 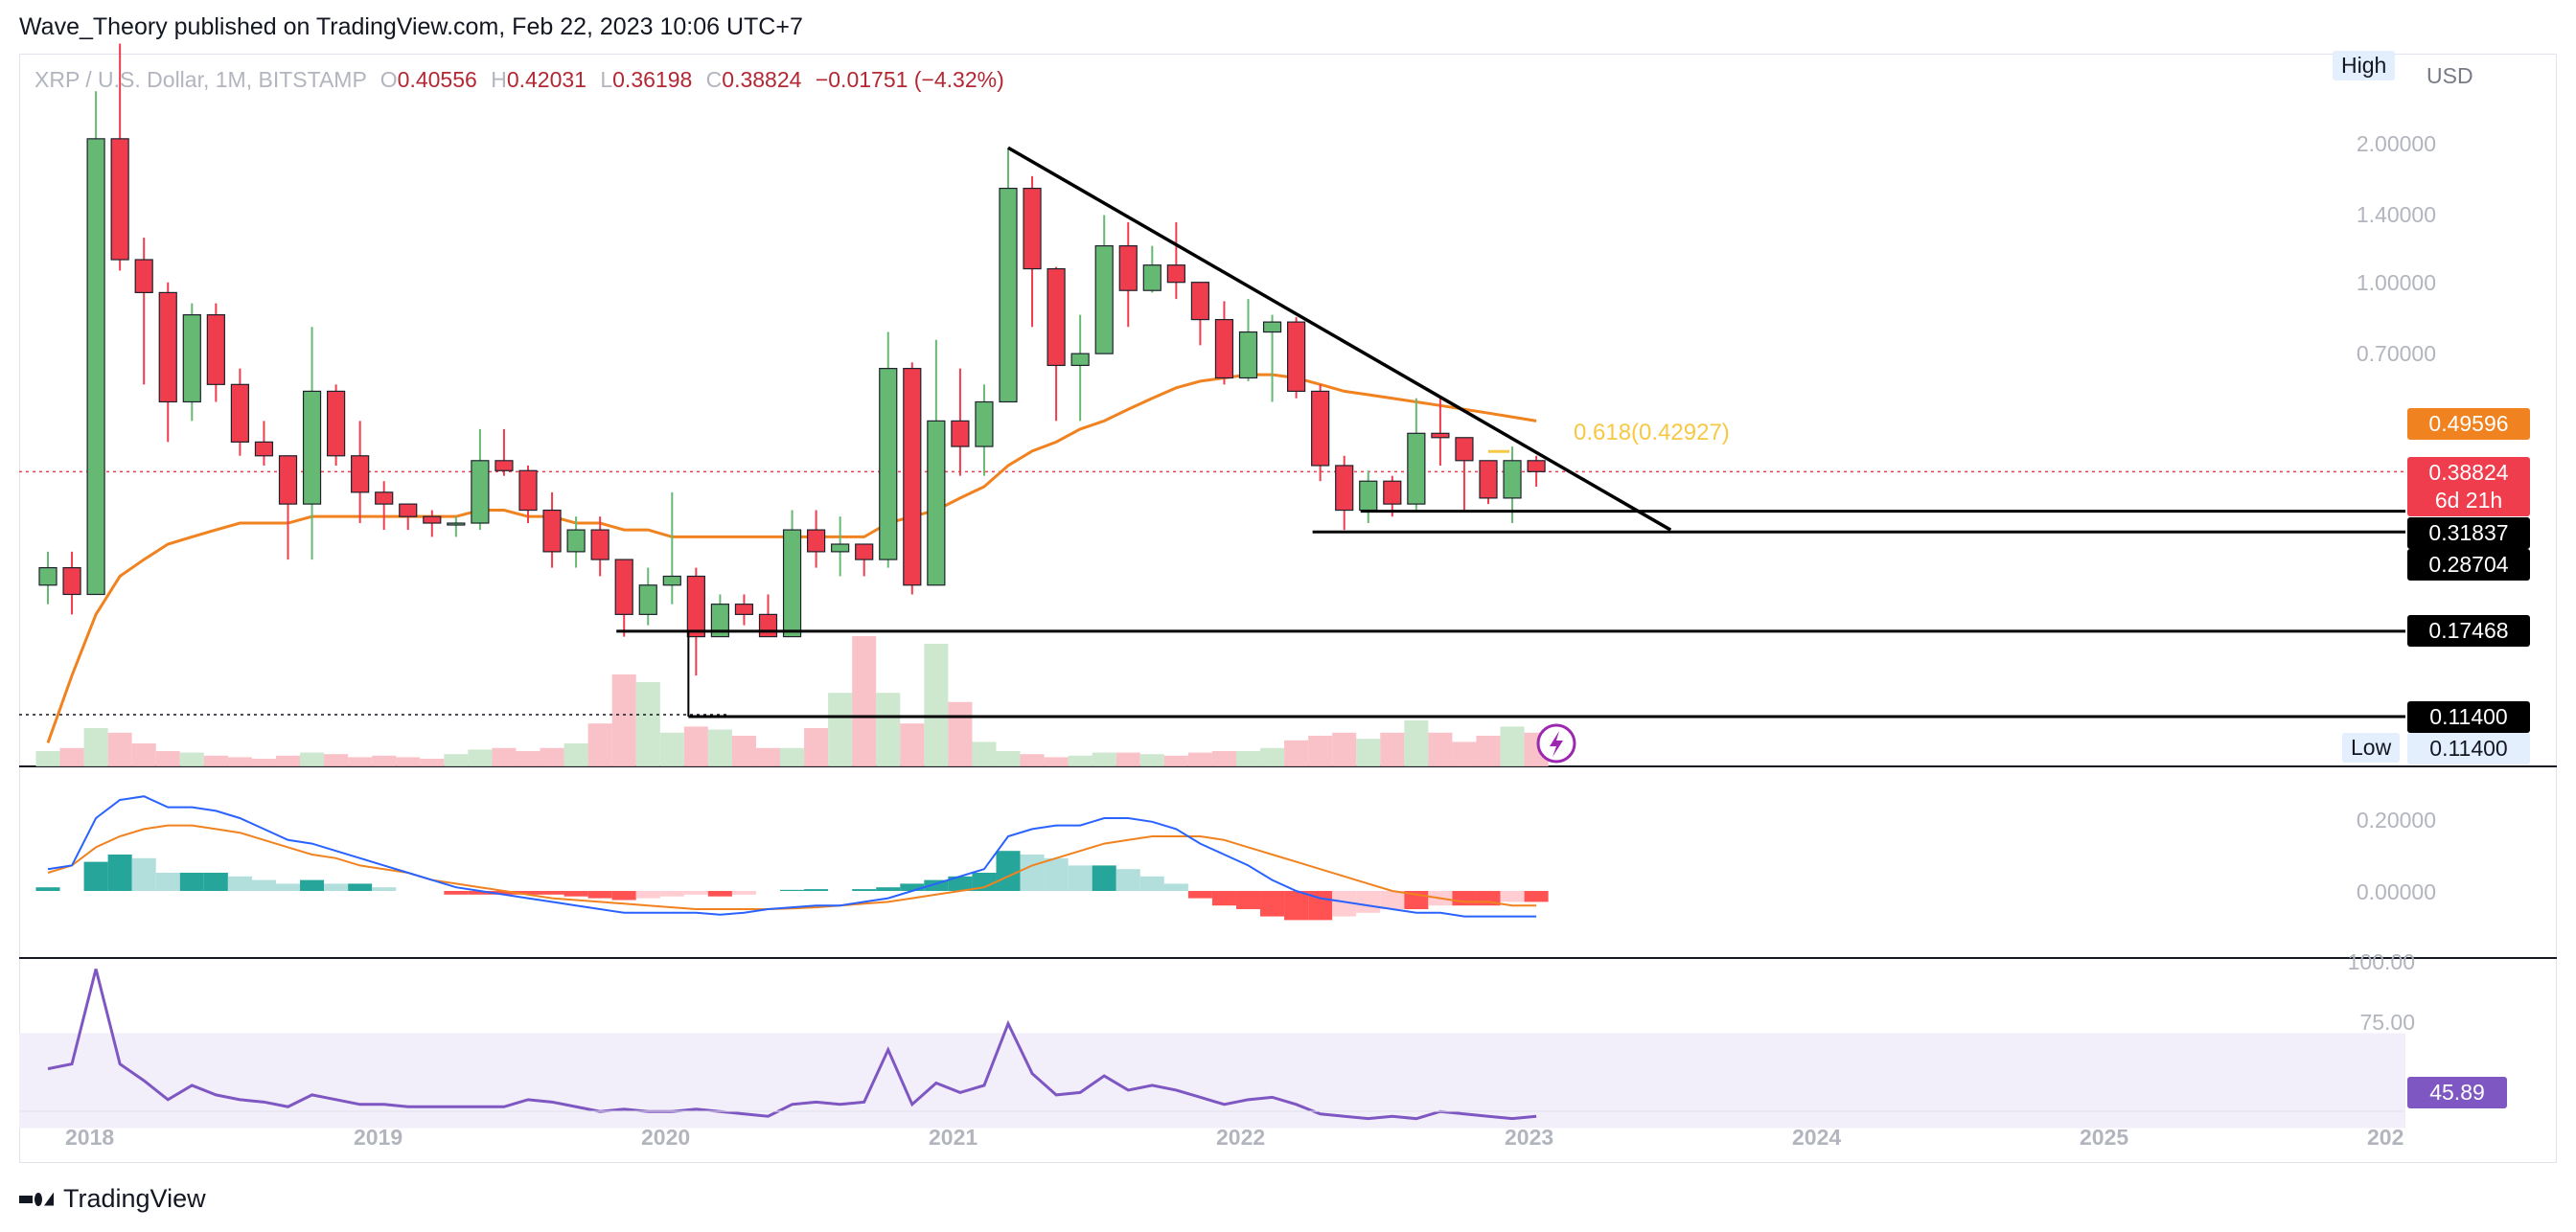 I want to click on open-value: 0.40556, so click(x=437, y=79).